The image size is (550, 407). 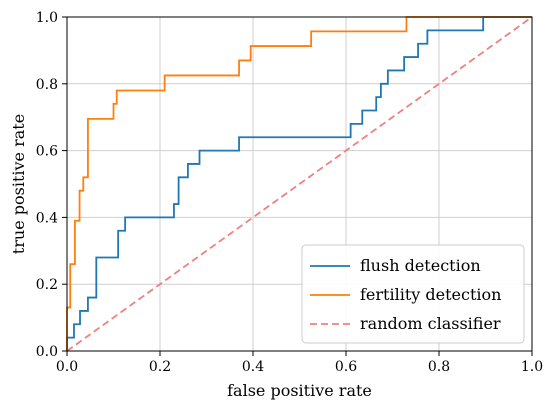 I want to click on y-tick-label-1: 0.2, so click(x=47, y=285).